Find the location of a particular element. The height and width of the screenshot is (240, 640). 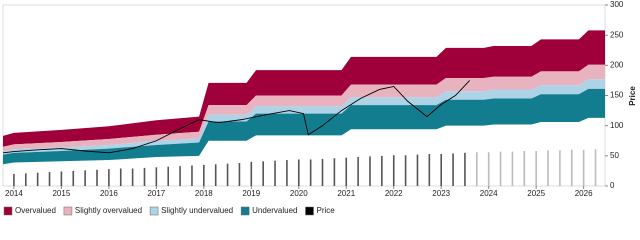

x-tick-label: 2026 is located at coordinates (584, 193).